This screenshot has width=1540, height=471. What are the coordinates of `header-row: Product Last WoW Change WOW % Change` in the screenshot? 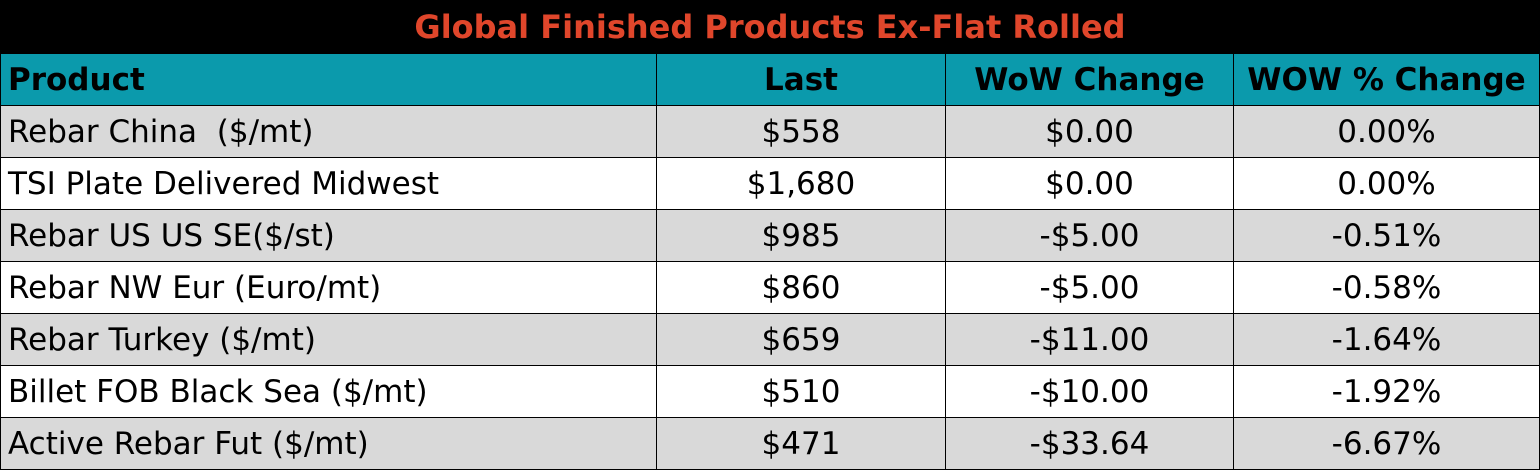 It's located at (770, 80).